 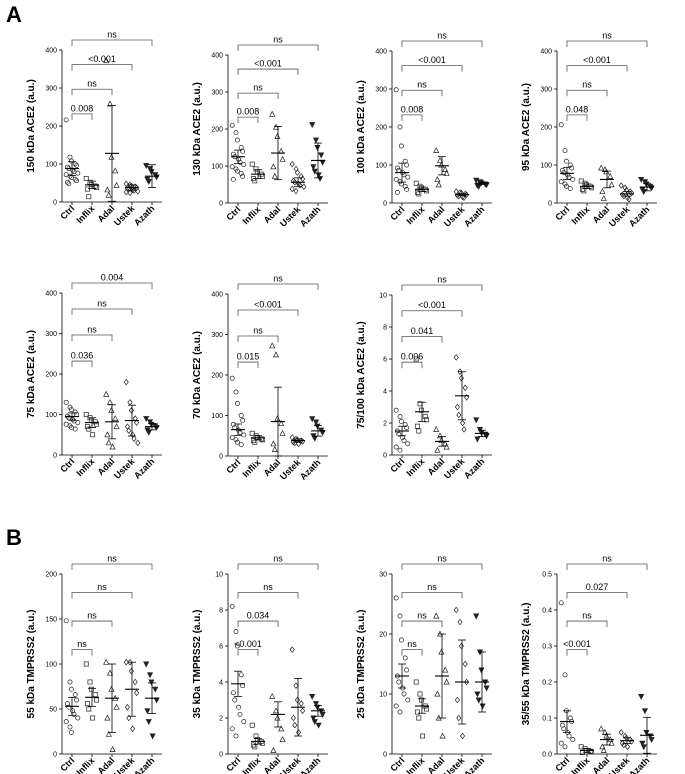 I want to click on p-value-label: <0.001, so click(x=102, y=59).